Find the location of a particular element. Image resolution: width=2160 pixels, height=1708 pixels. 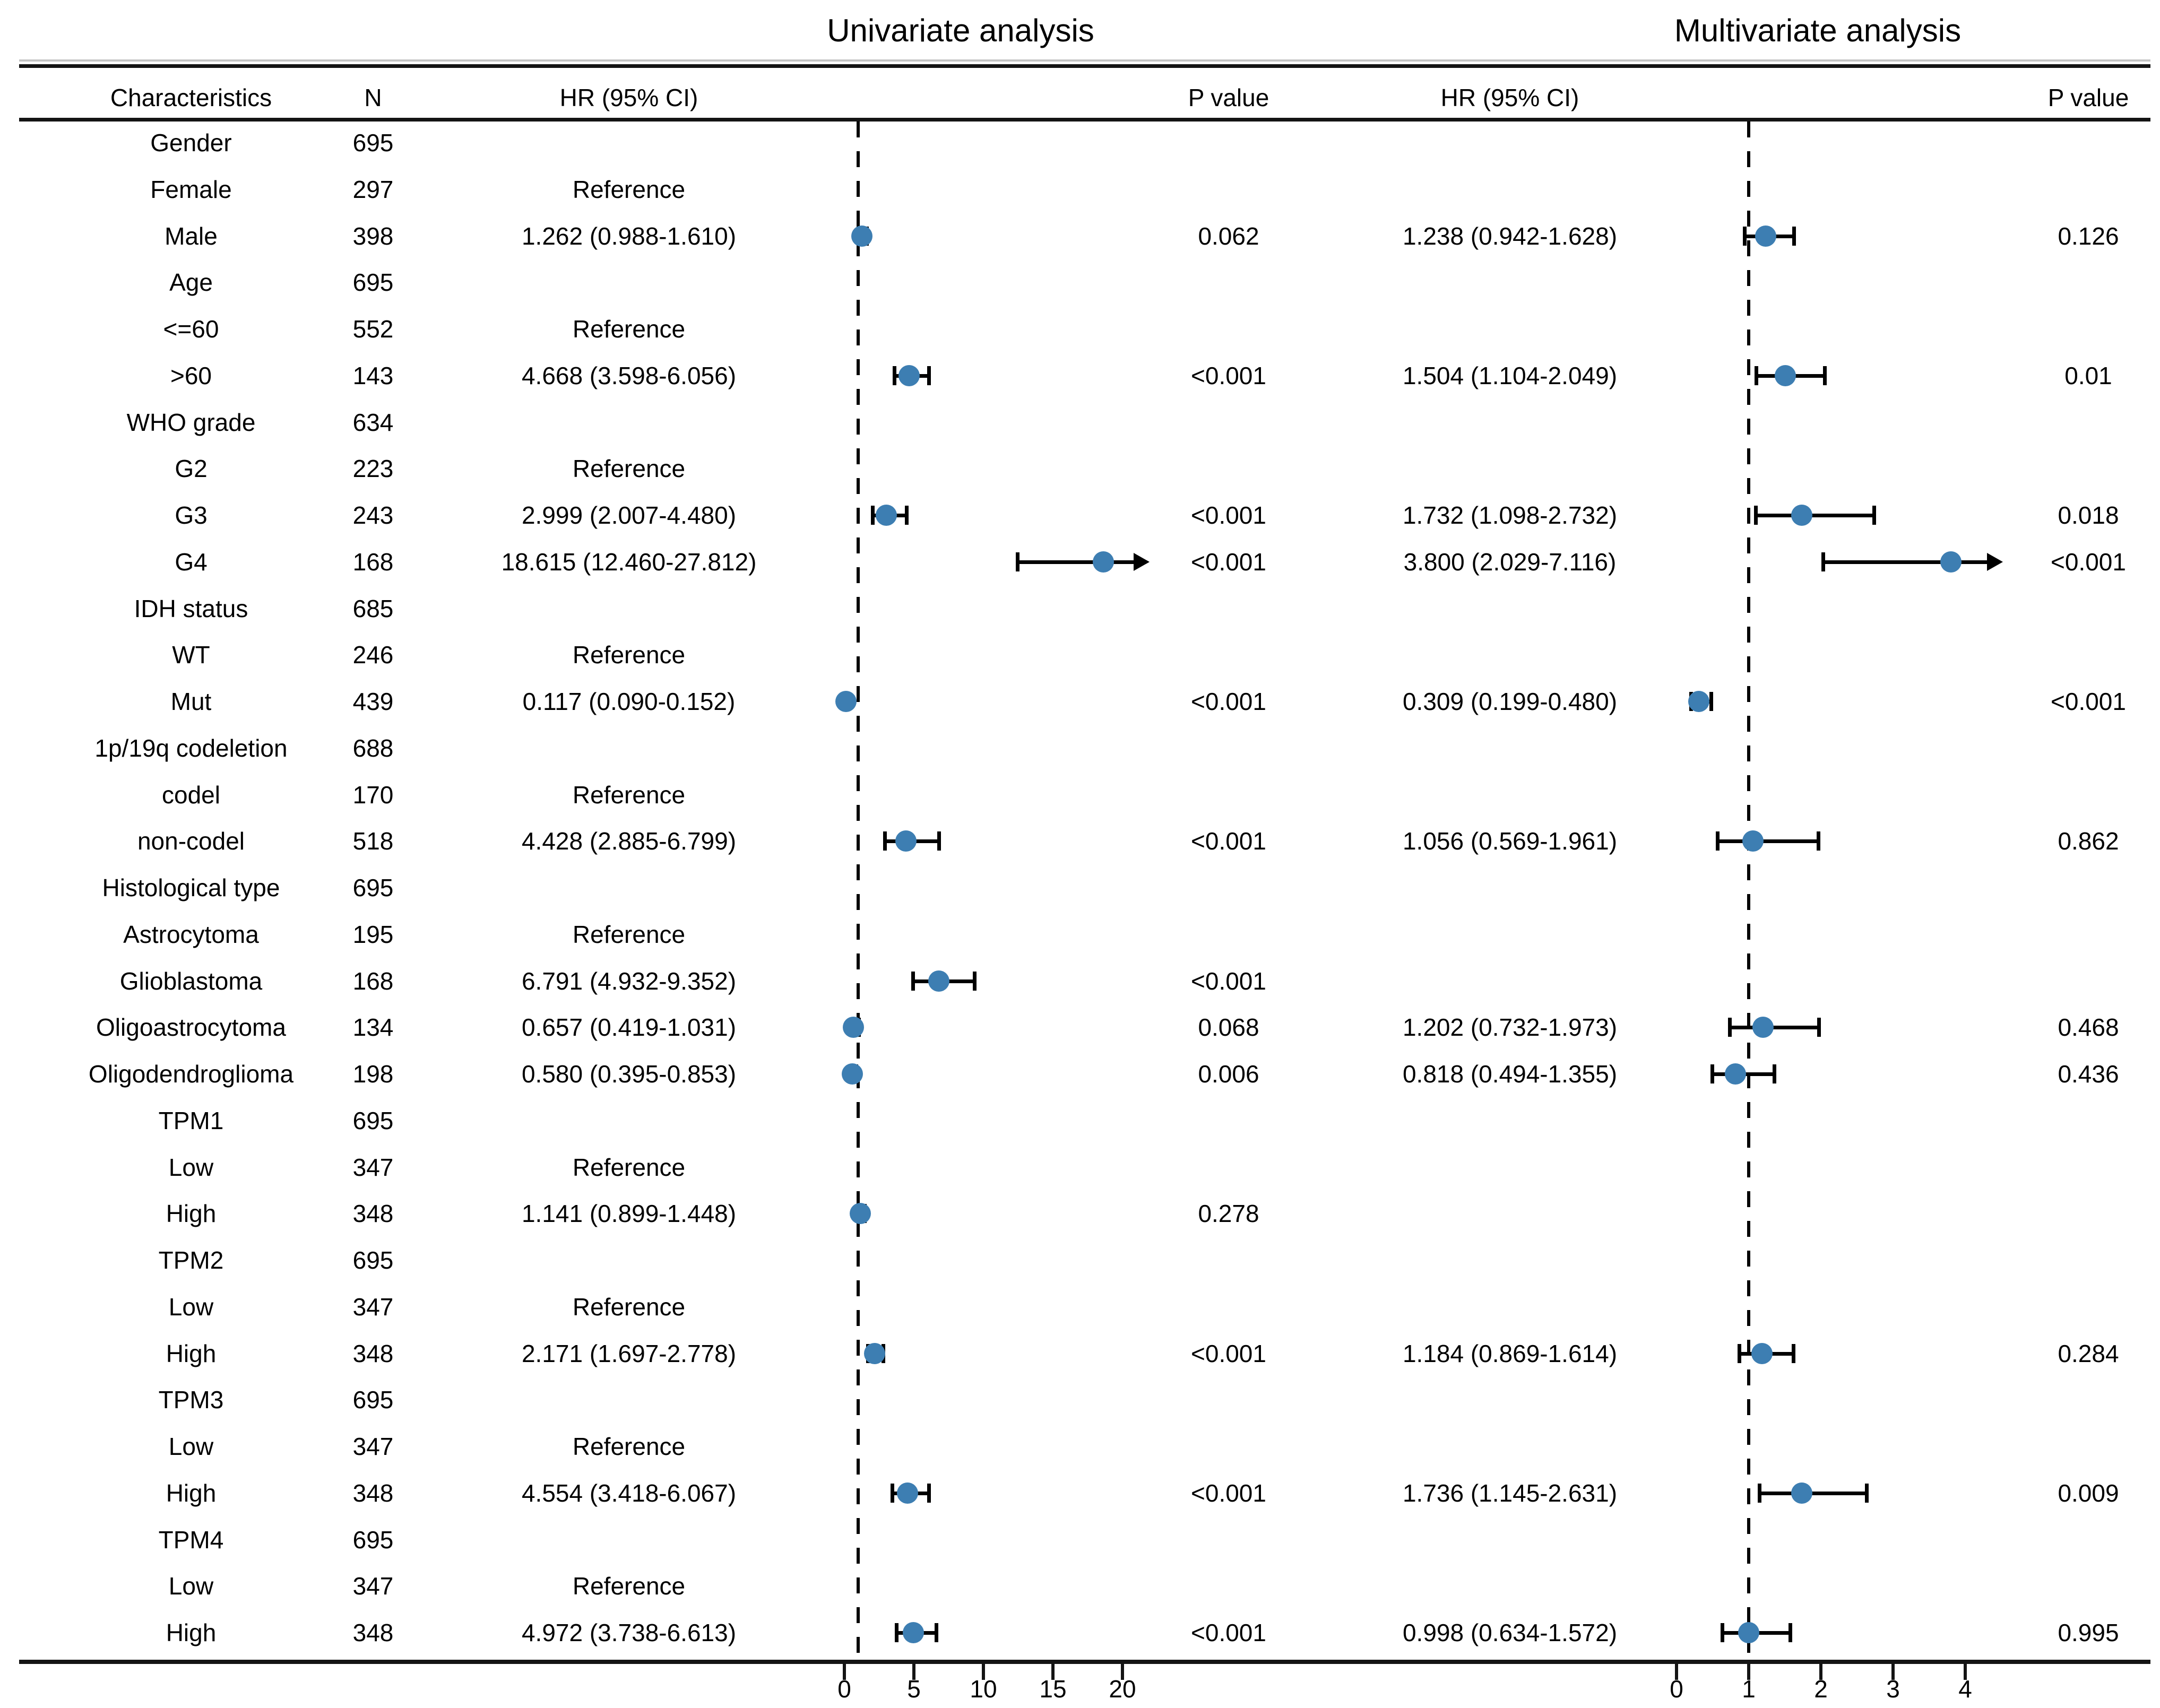

row-univariate-hr-text: 0.657 (0.419-1.031) is located at coordinates (629, 1028).